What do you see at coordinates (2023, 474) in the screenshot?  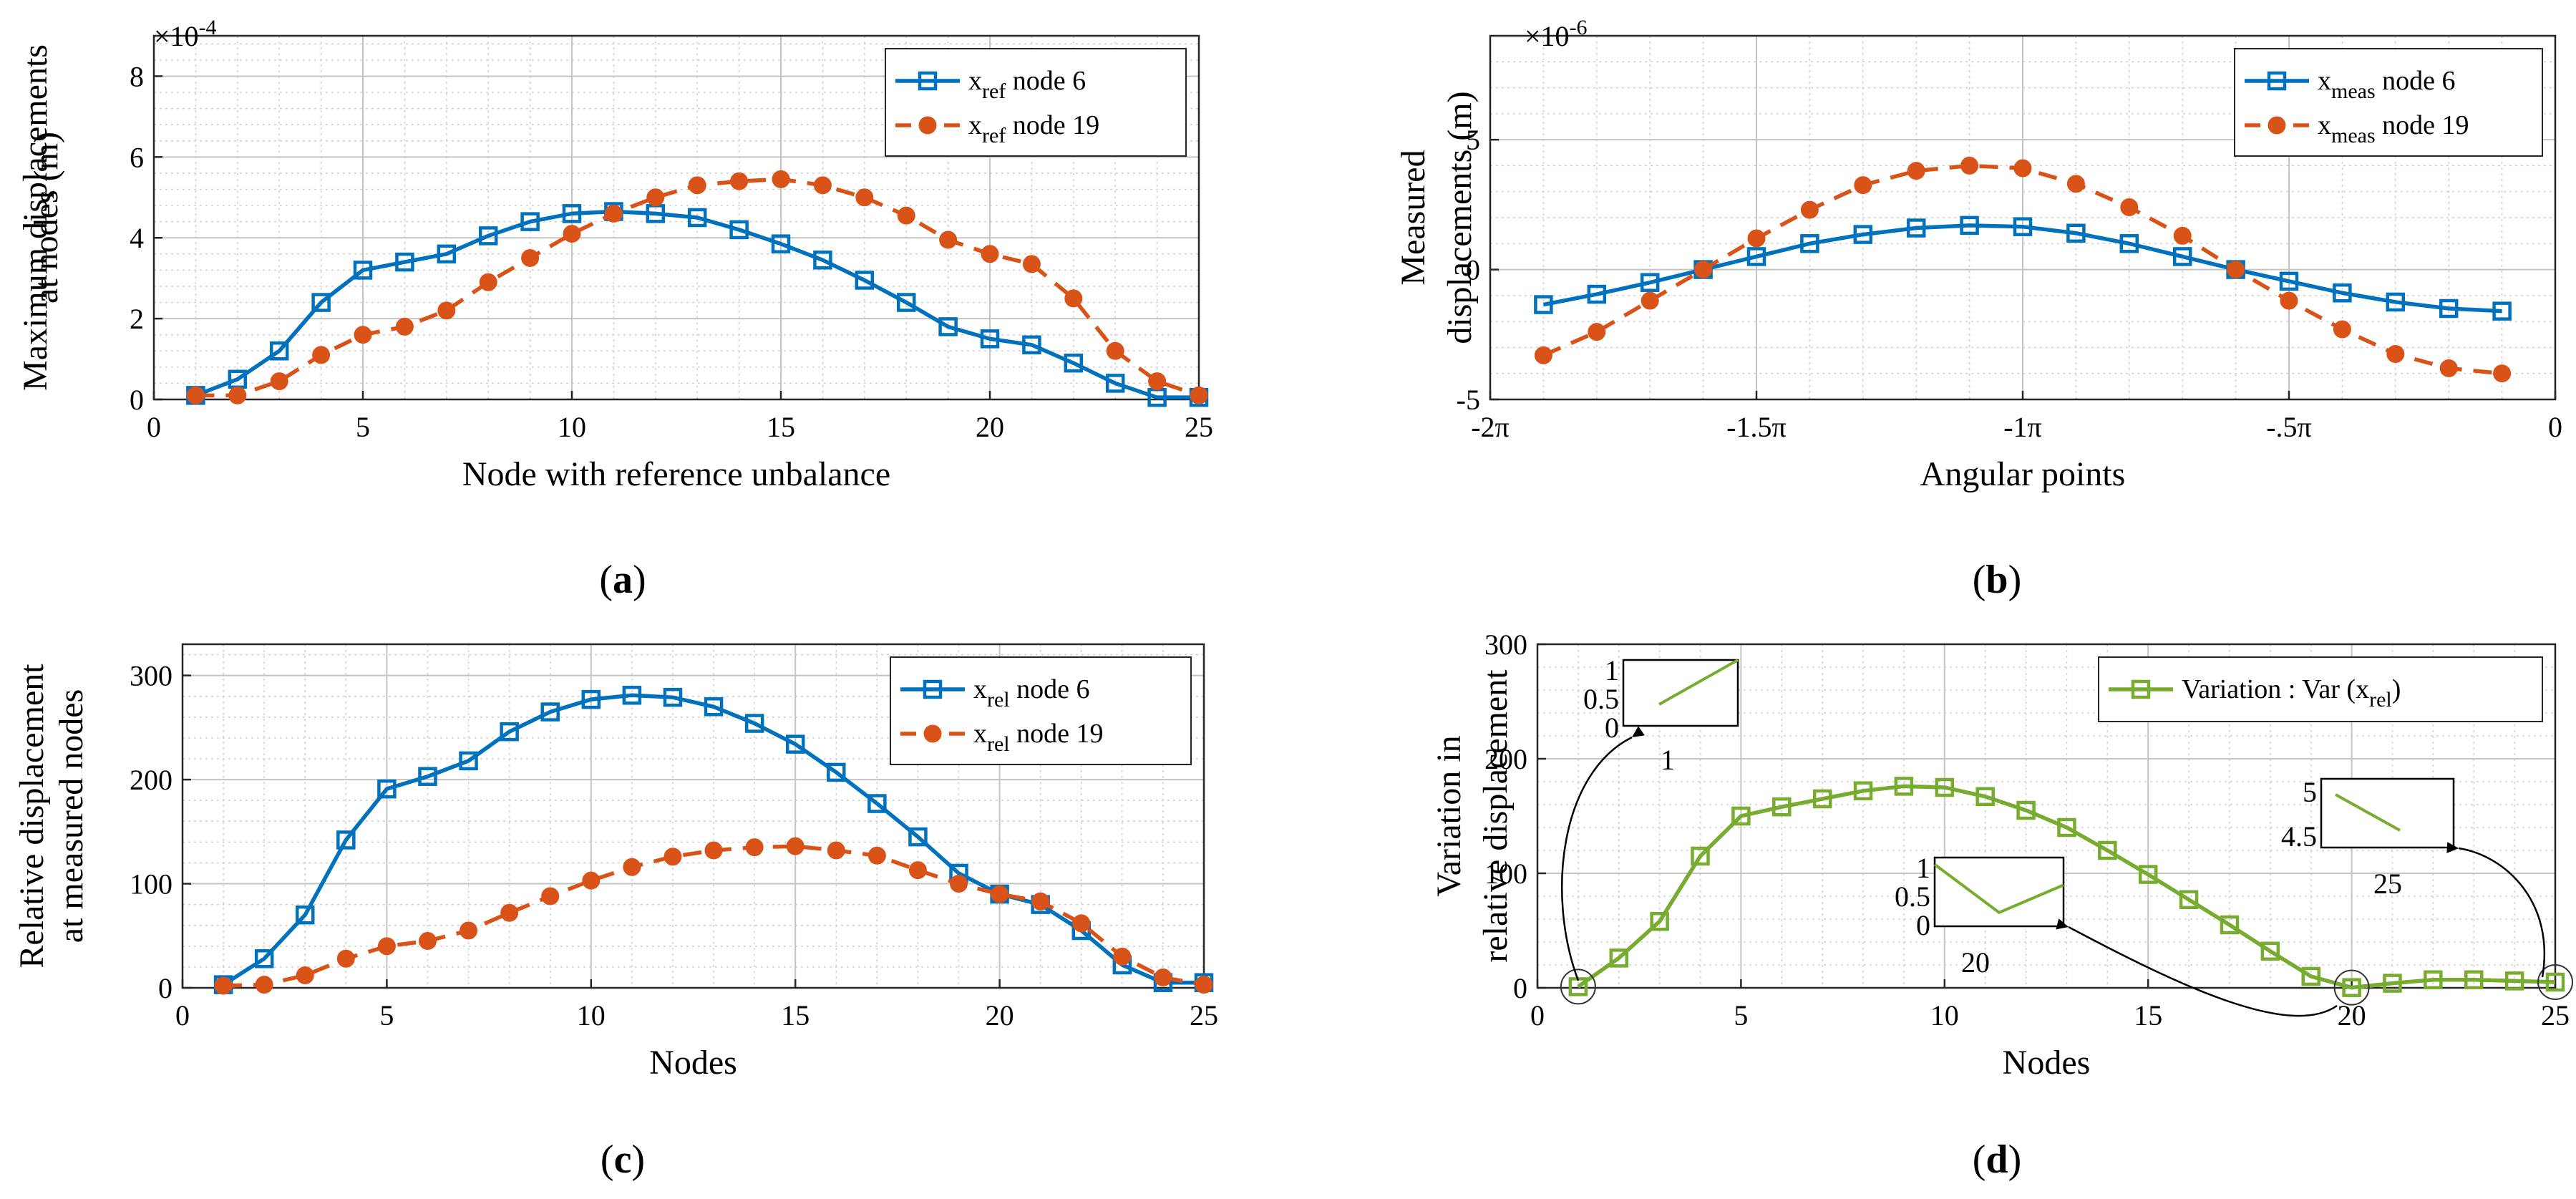 I see `x-axis-label: Angular points` at bounding box center [2023, 474].